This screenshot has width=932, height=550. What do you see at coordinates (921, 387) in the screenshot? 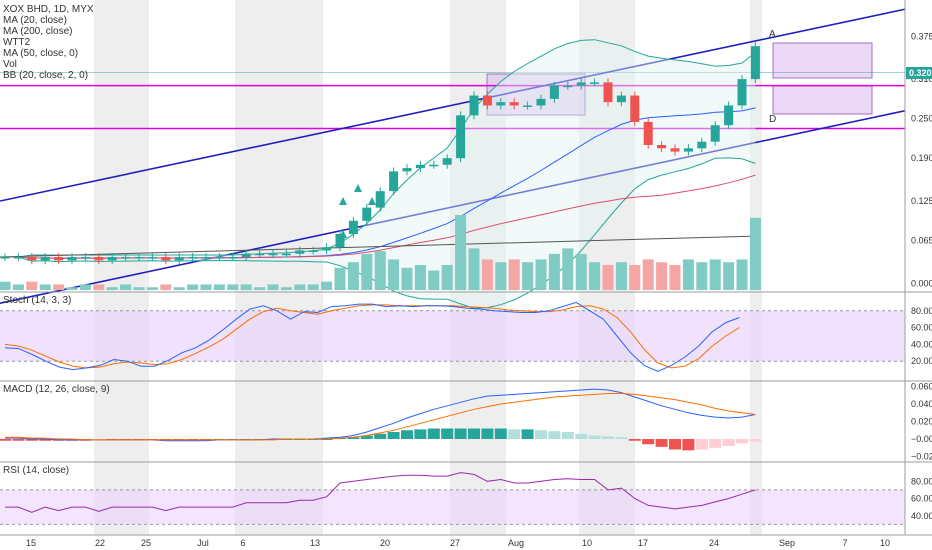
I see `macd-tick-label: 0.060` at bounding box center [921, 387].